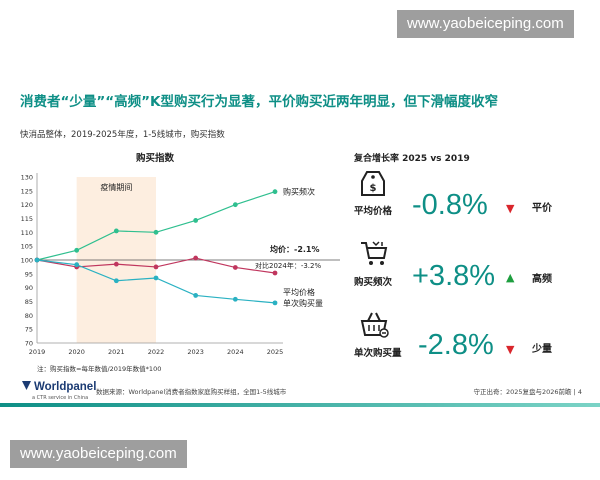  What do you see at coordinates (378, 353) in the screenshot?
I see `metric-label-quantity: 单次购买量` at bounding box center [378, 353].